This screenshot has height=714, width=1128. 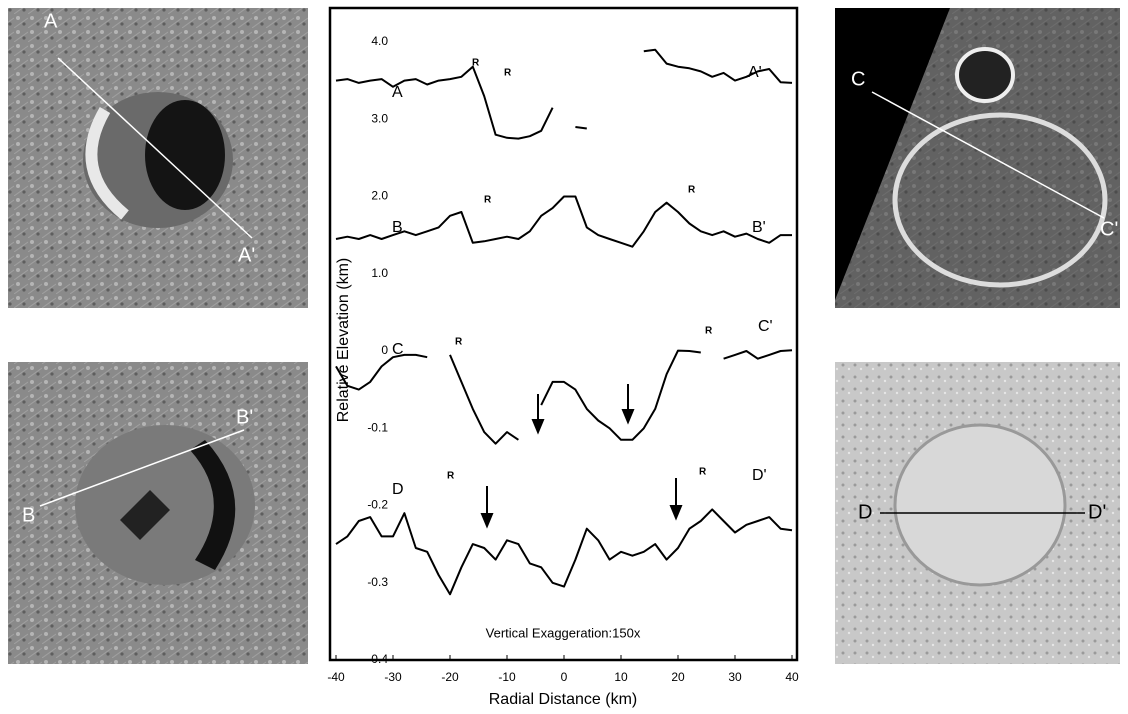 I want to click on arrows, so click(x=581, y=456).